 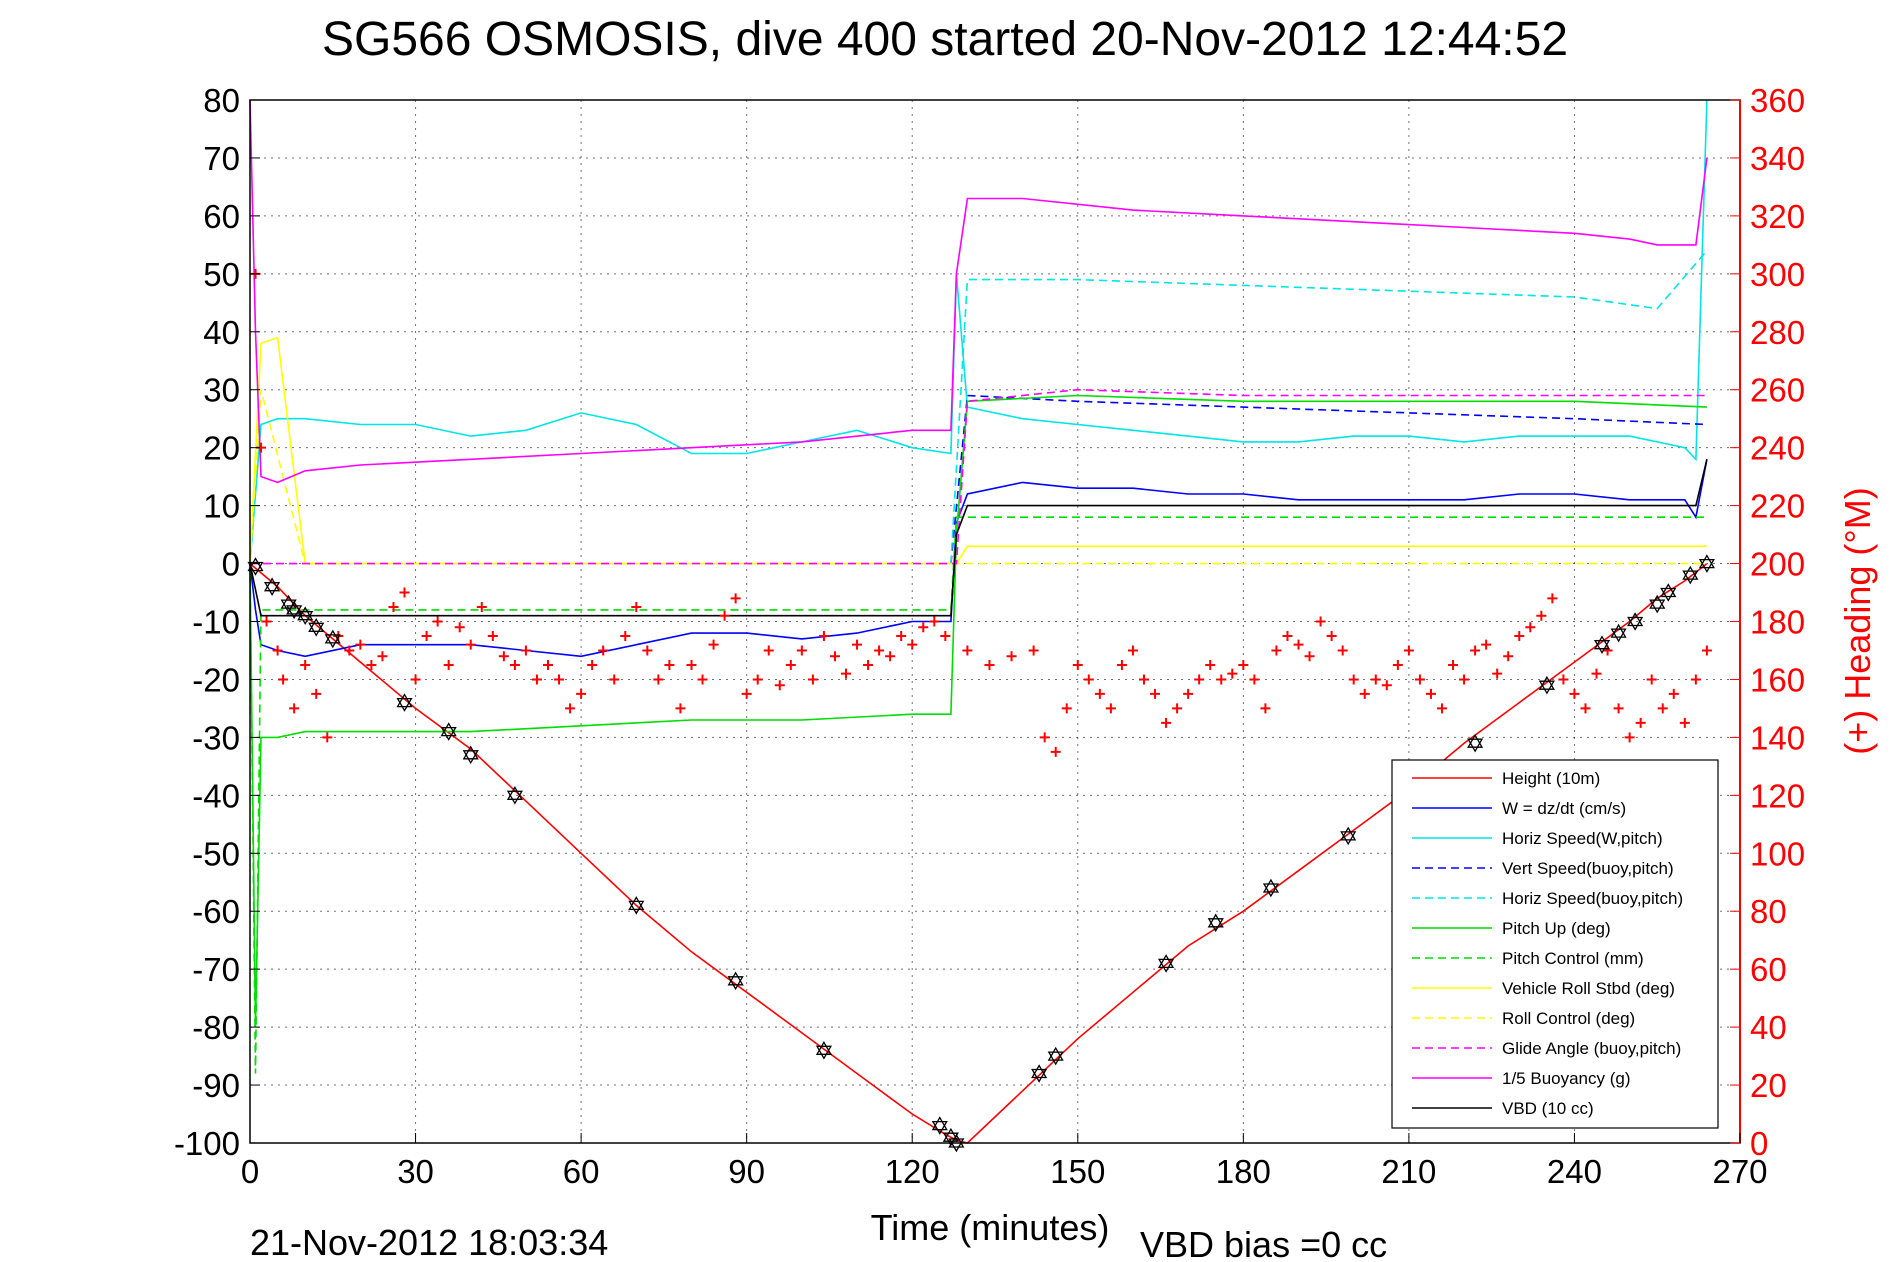 What do you see at coordinates (1768, 911) in the screenshot?
I see `right-tick-label: 80` at bounding box center [1768, 911].